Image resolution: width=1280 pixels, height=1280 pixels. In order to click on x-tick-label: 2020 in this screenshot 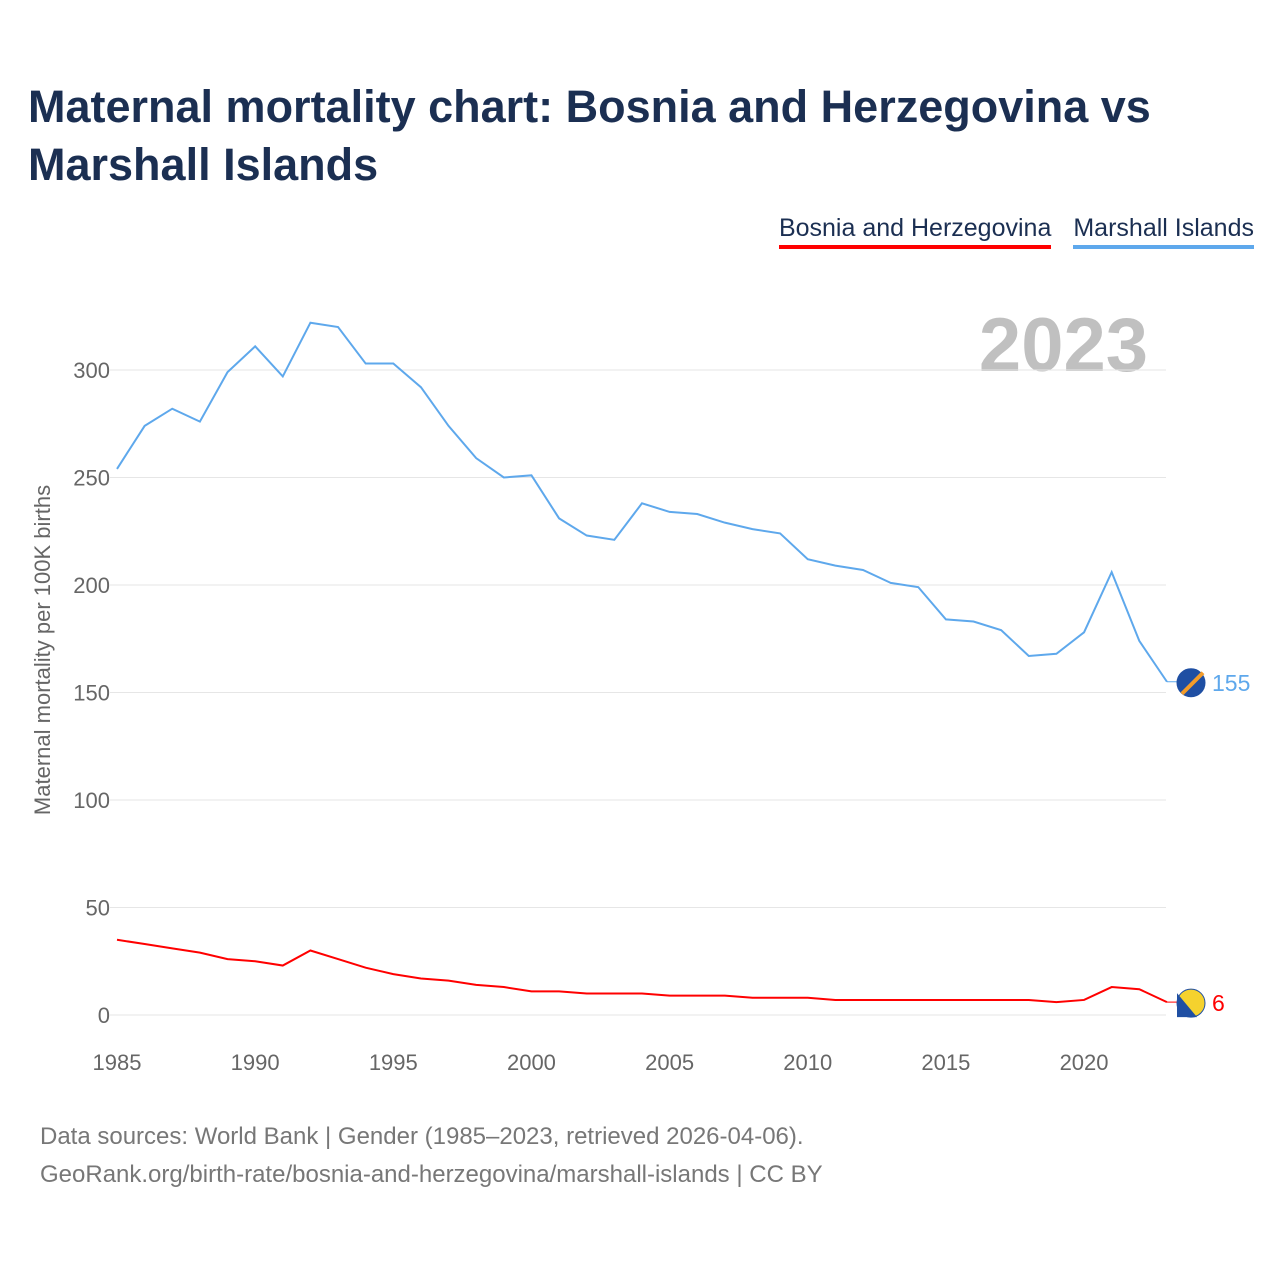, I will do `click(1084, 1062)`.